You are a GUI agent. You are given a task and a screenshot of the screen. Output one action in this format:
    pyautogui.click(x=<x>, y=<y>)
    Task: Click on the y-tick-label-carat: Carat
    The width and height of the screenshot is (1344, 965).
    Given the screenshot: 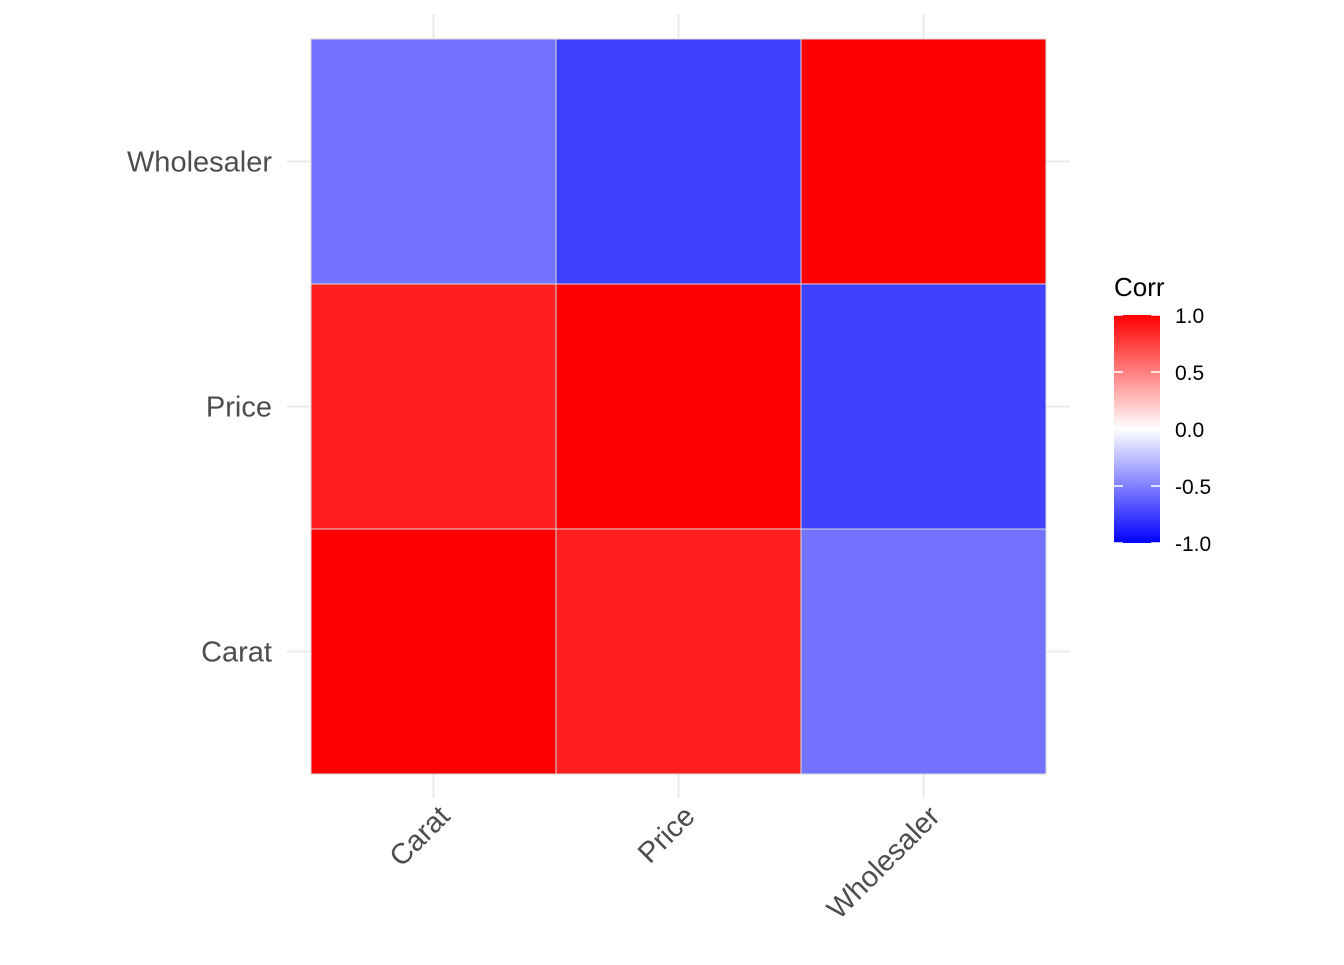 What is the action you would take?
    pyautogui.click(x=236, y=653)
    